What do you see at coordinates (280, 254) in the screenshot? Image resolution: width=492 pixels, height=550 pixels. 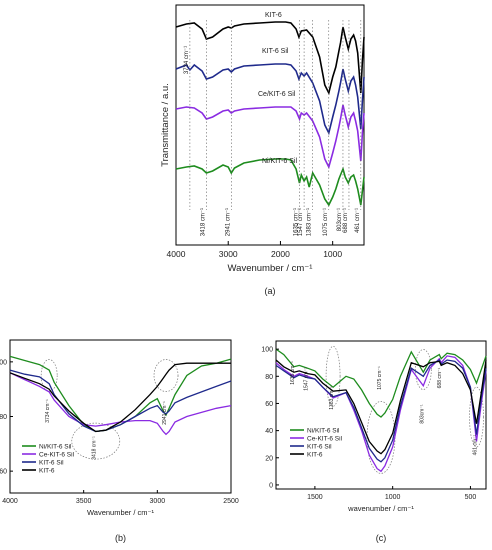 I see `x-tick-label-a: 2000` at bounding box center [280, 254].